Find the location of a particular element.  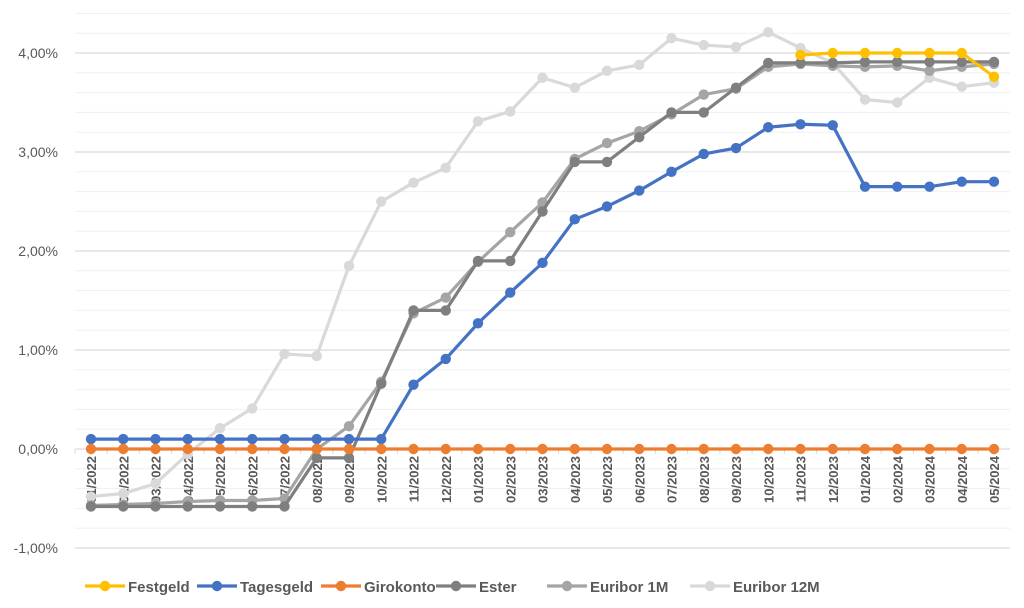

x-tick-label: 05/2023 is located at coordinates (607, 479).